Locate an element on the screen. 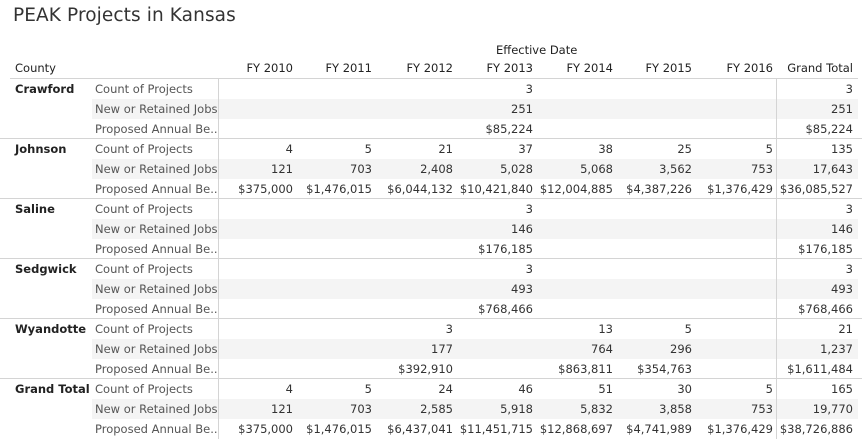 The width and height of the screenshot is (862, 447). table-cell: $1,611,484 is located at coordinates (820, 369).